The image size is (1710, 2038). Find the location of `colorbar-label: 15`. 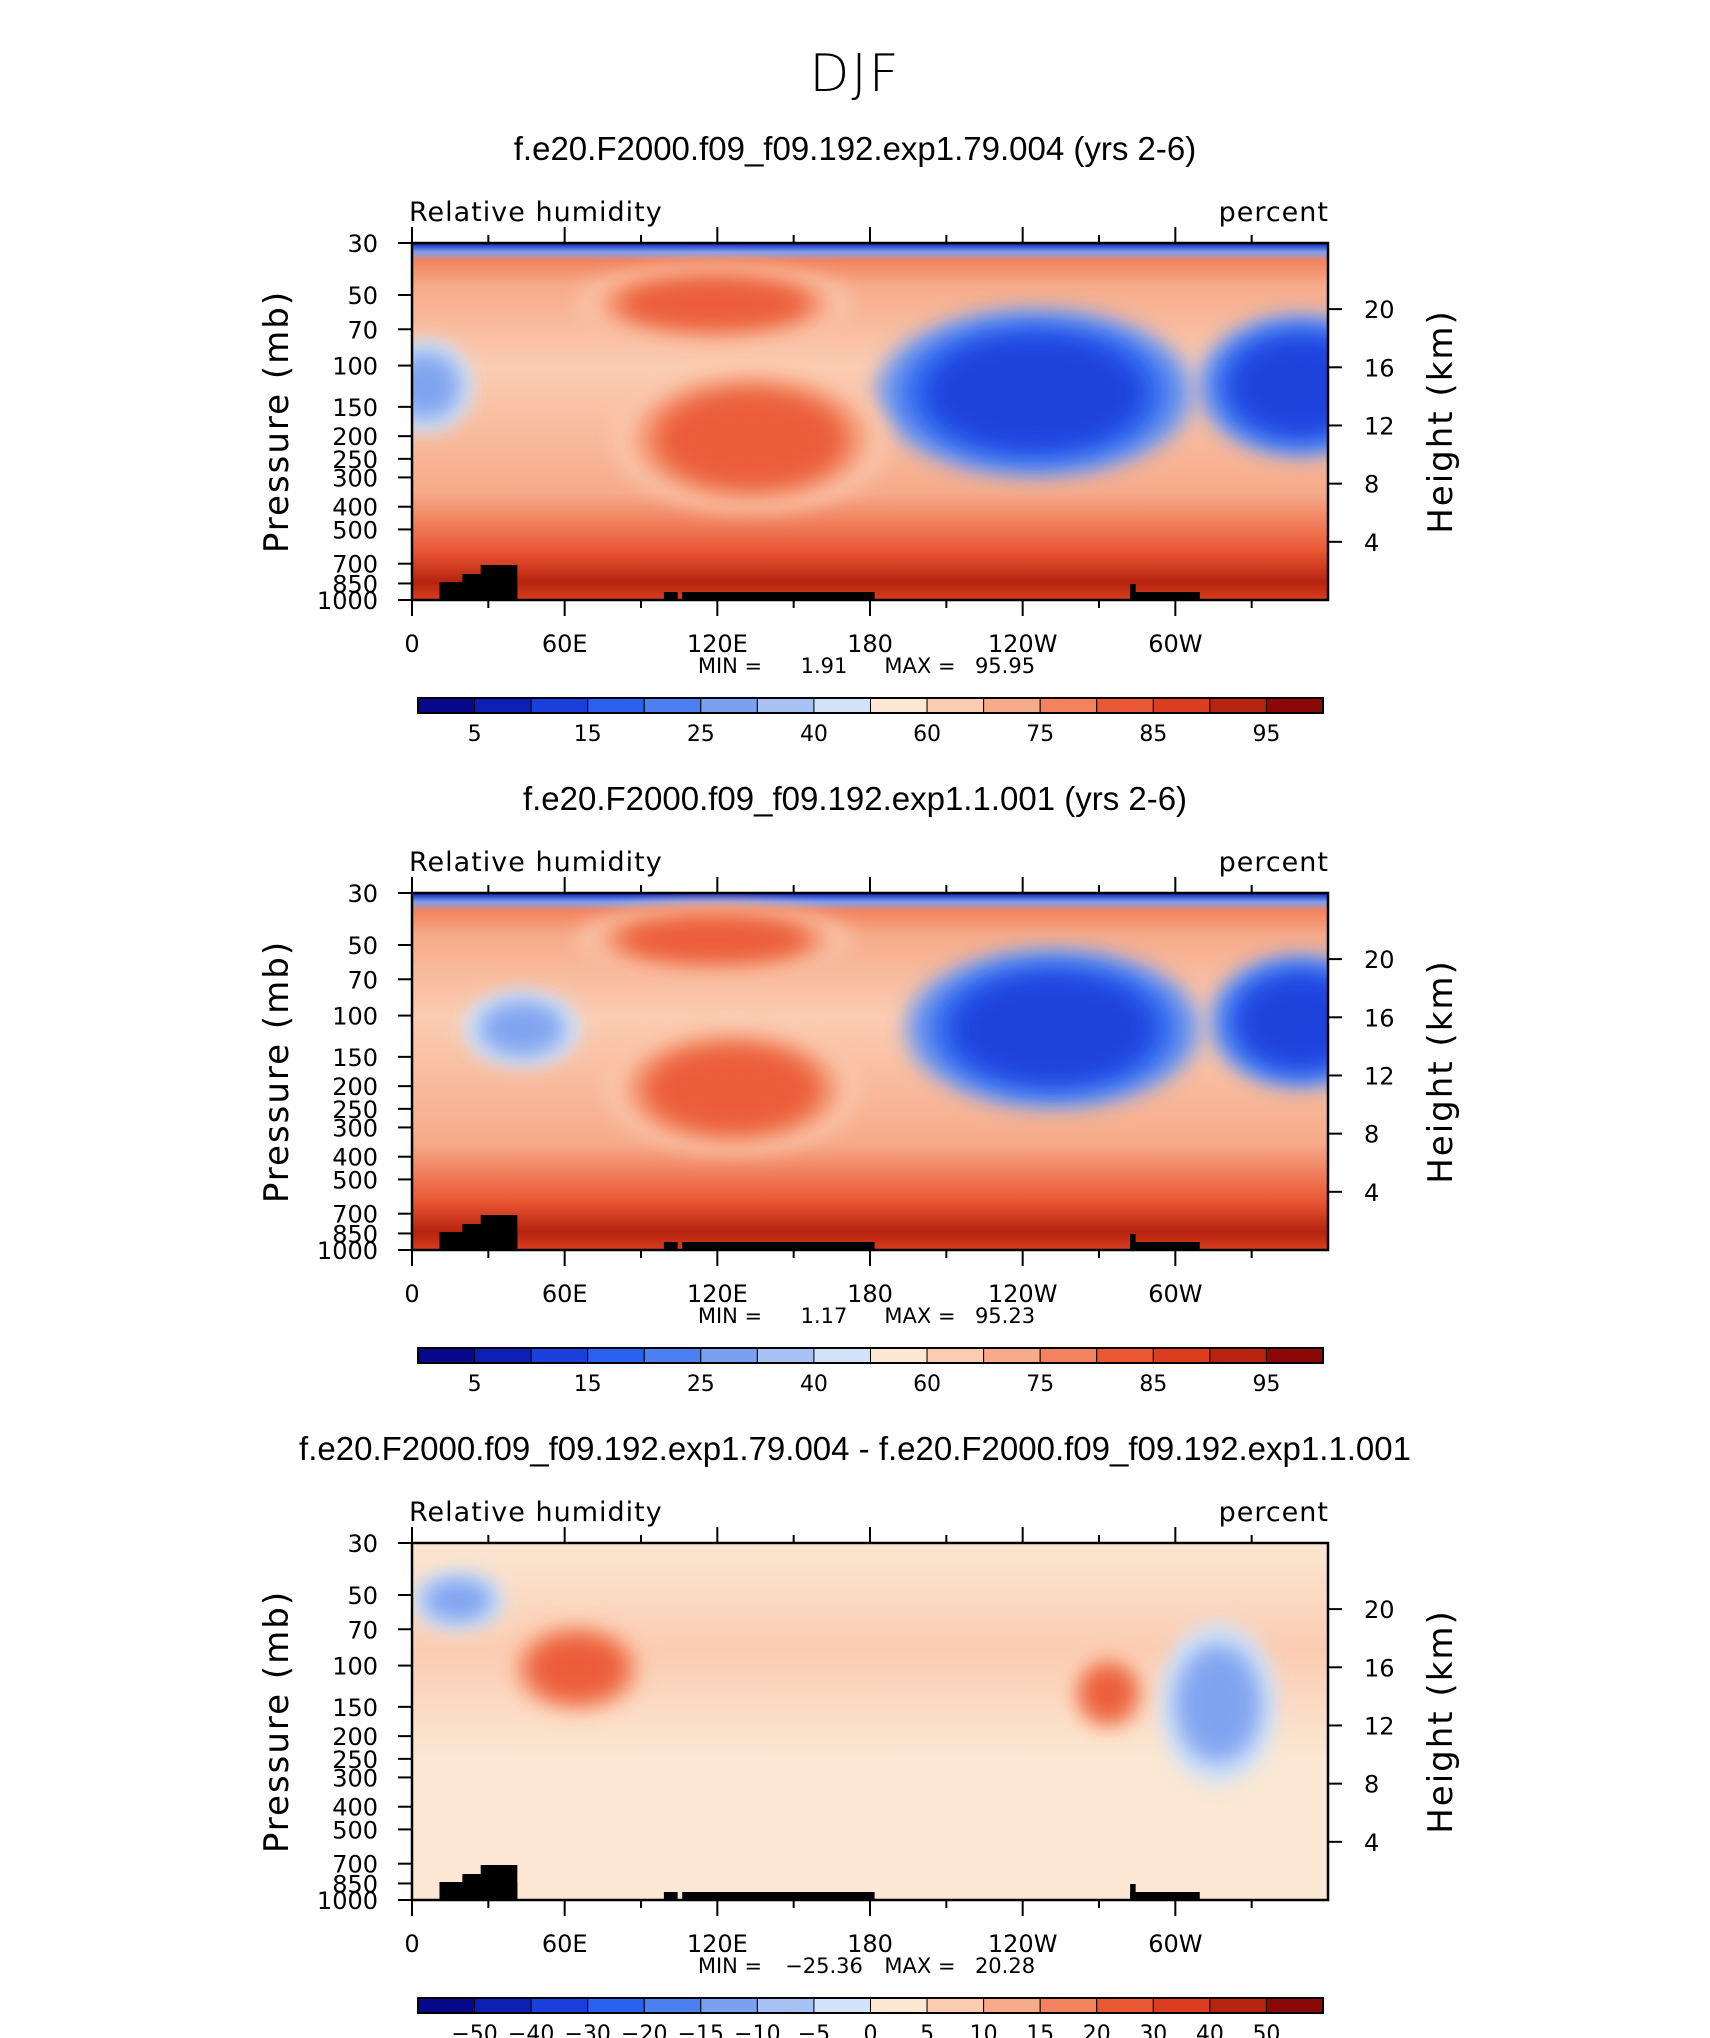

colorbar-label: 15 is located at coordinates (1040, 2030).